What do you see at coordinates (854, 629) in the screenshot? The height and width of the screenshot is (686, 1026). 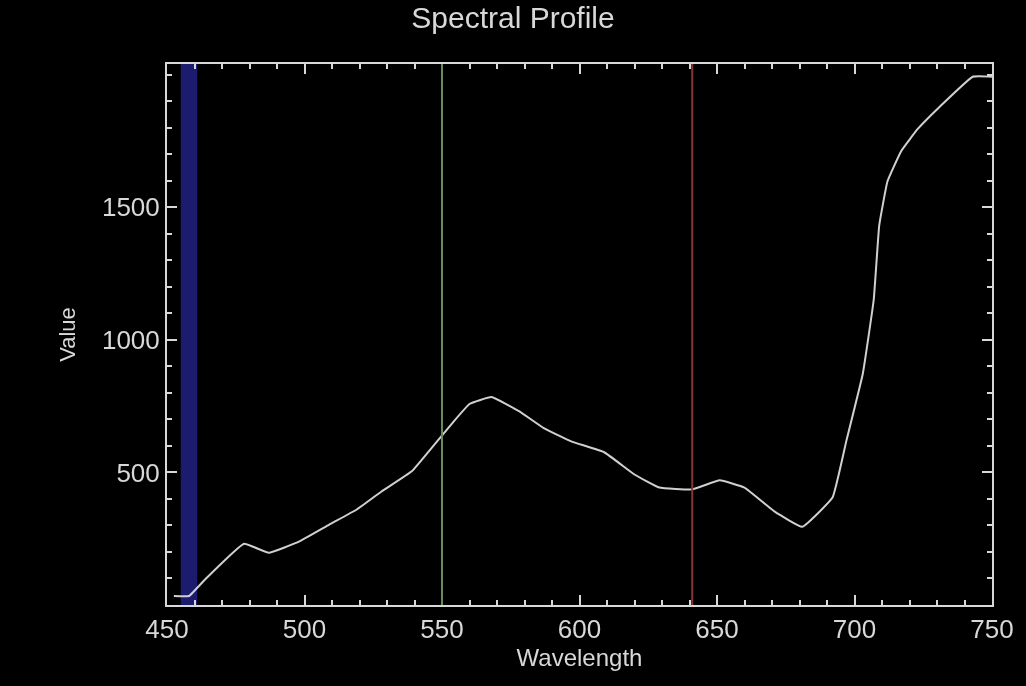 I see `x-tick-label: 700` at bounding box center [854, 629].